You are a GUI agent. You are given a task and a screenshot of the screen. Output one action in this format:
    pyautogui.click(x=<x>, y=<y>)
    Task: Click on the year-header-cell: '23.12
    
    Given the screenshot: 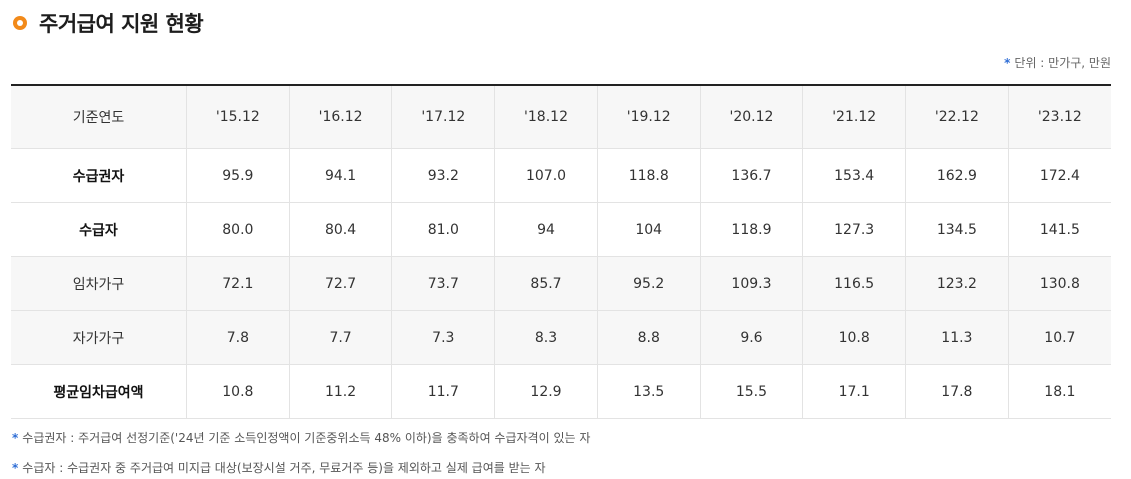 What is the action you would take?
    pyautogui.click(x=1059, y=117)
    